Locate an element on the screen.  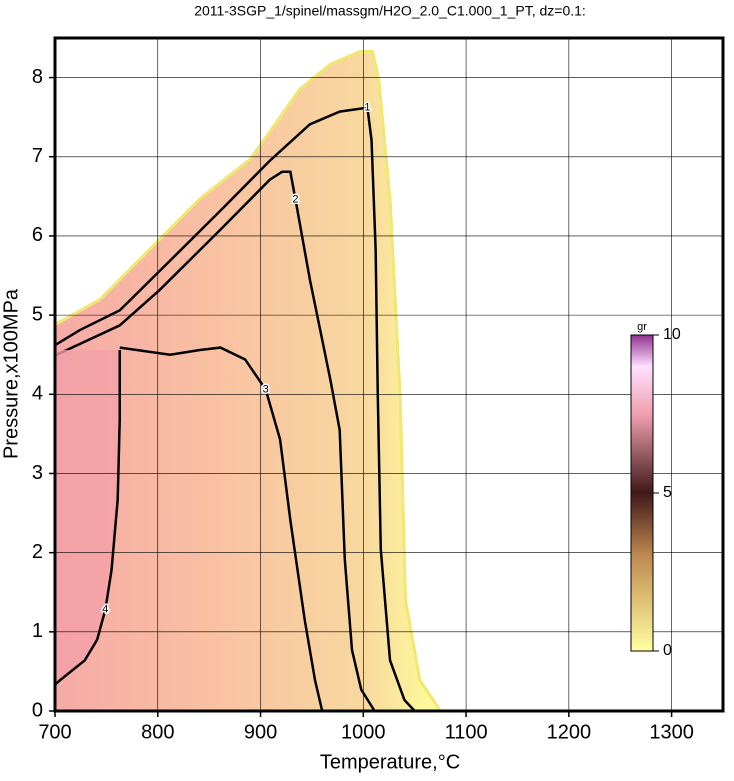
x-tick-label: 800 is located at coordinates (157, 732).